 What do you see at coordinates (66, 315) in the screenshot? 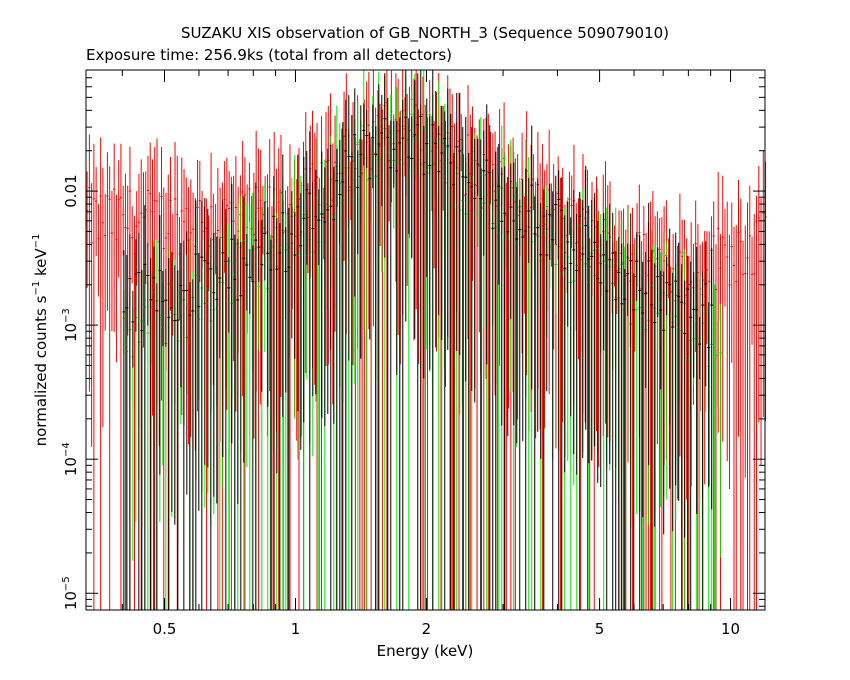
I see `y-tick-exponent: −3` at bounding box center [66, 315].